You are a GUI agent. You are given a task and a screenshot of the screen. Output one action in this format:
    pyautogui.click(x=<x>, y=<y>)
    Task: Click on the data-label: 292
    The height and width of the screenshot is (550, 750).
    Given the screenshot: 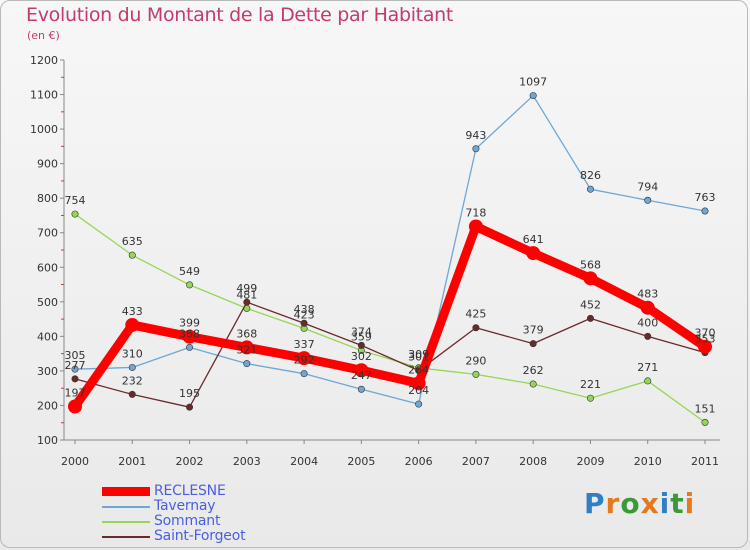 What is the action you would take?
    pyautogui.click(x=304, y=360)
    